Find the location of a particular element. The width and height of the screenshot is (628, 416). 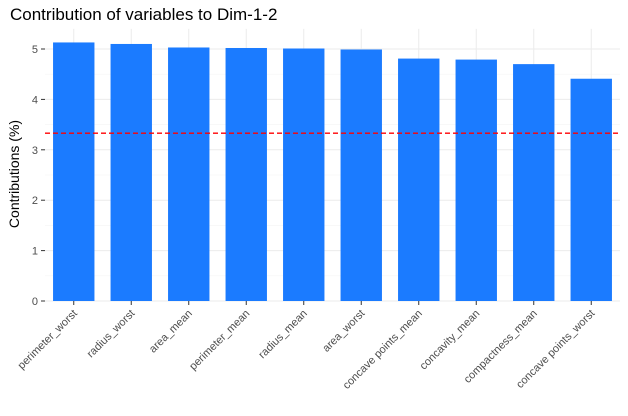

y-axis-title: Contributions (%) is located at coordinates (14, 174).